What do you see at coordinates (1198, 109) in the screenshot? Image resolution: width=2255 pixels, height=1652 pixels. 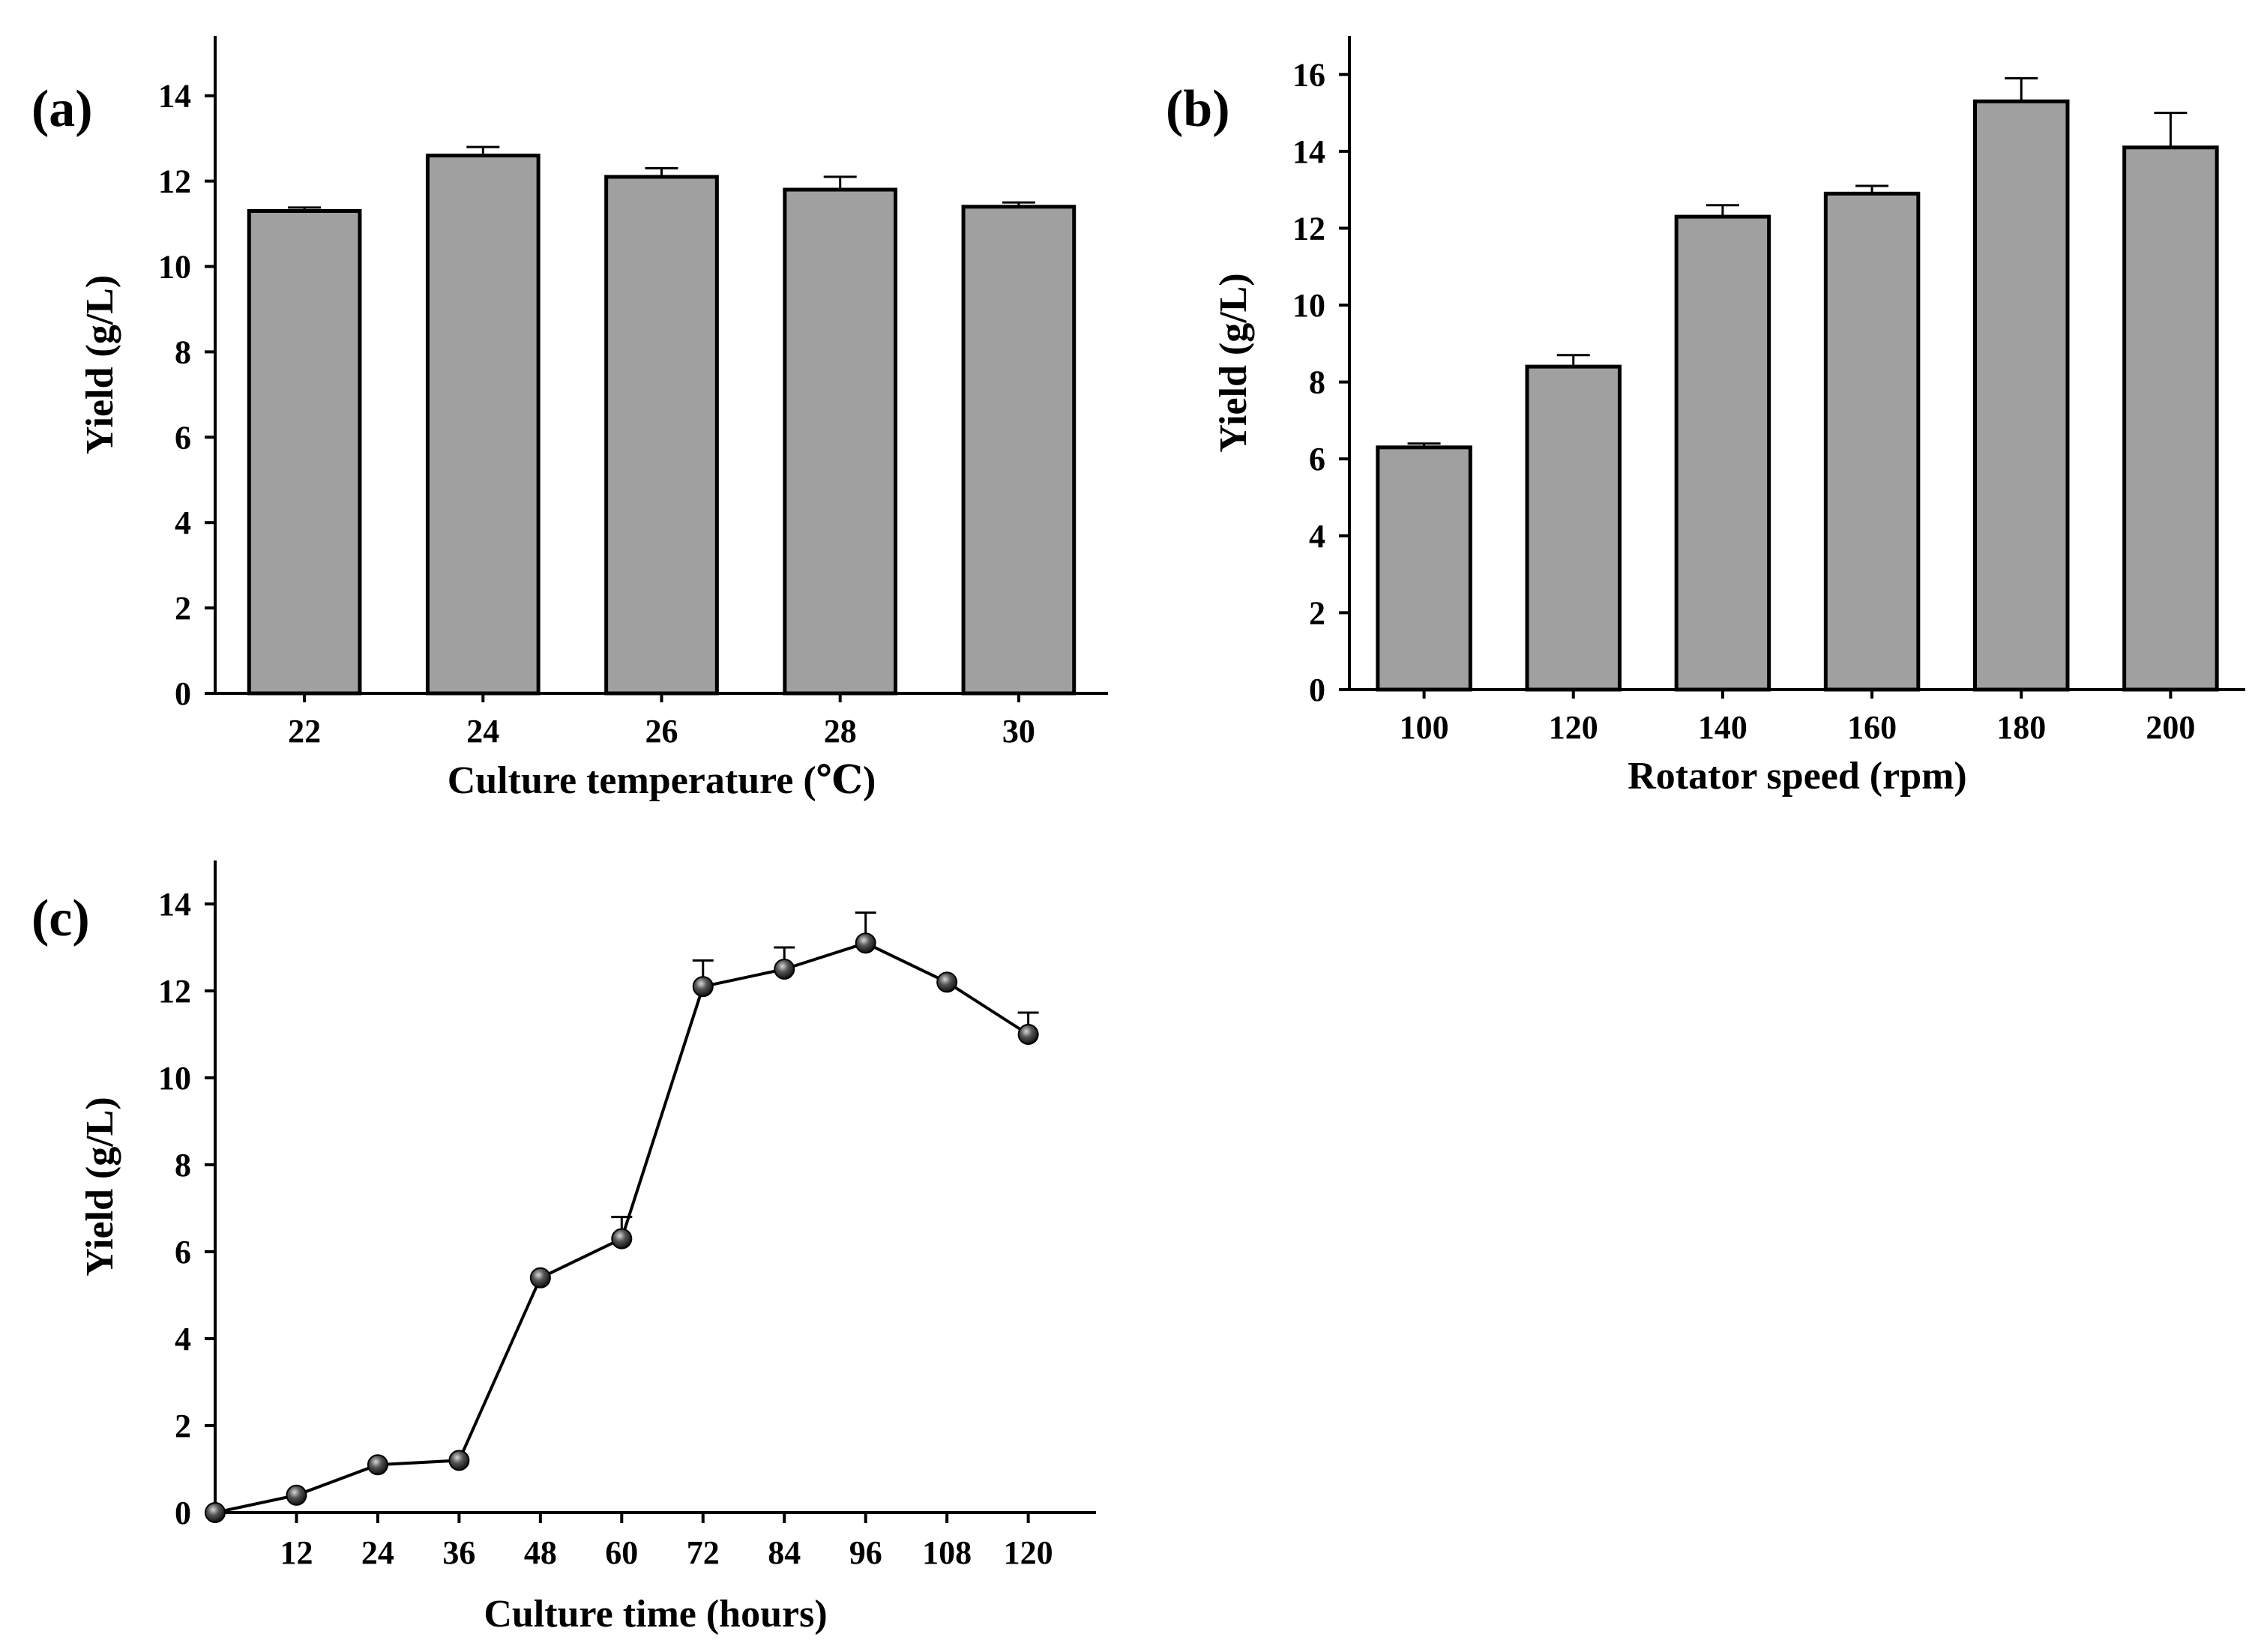 I see `panel-label: (b)` at bounding box center [1198, 109].